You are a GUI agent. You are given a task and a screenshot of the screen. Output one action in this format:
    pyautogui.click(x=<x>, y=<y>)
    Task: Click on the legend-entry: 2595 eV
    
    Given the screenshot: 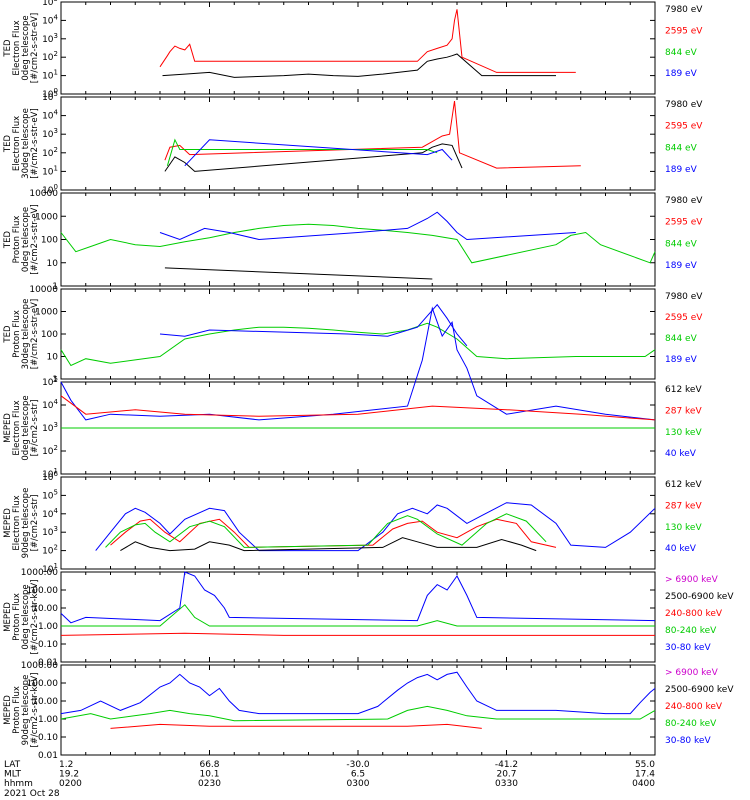 What is the action you would take?
    pyautogui.click(x=684, y=31)
    